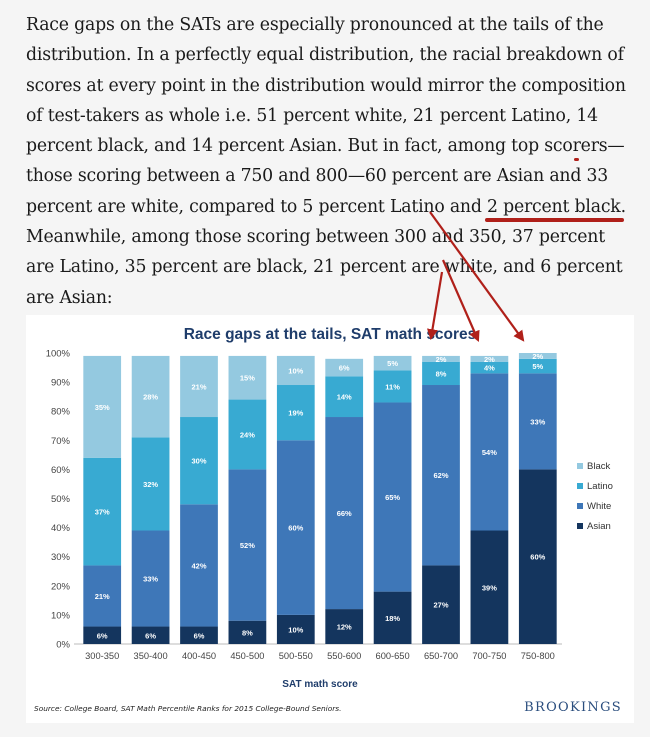 The image size is (650, 737). What do you see at coordinates (61, 383) in the screenshot?
I see `y-tick-label: 90%` at bounding box center [61, 383].